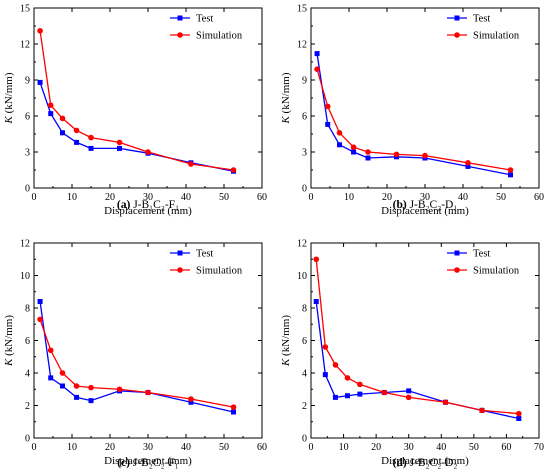 The image size is (550, 476). What do you see at coordinates (400, 463) in the screenshot?
I see `caption-tag: (d)` at bounding box center [400, 463].